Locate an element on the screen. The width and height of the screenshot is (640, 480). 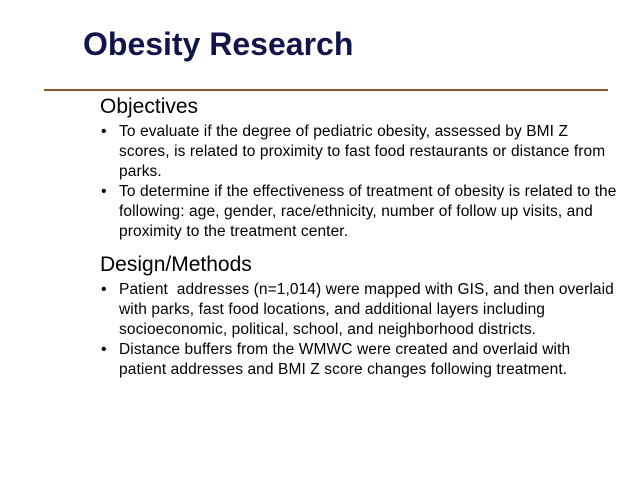
section-heading: Design/Methods is located at coordinates (176, 264).